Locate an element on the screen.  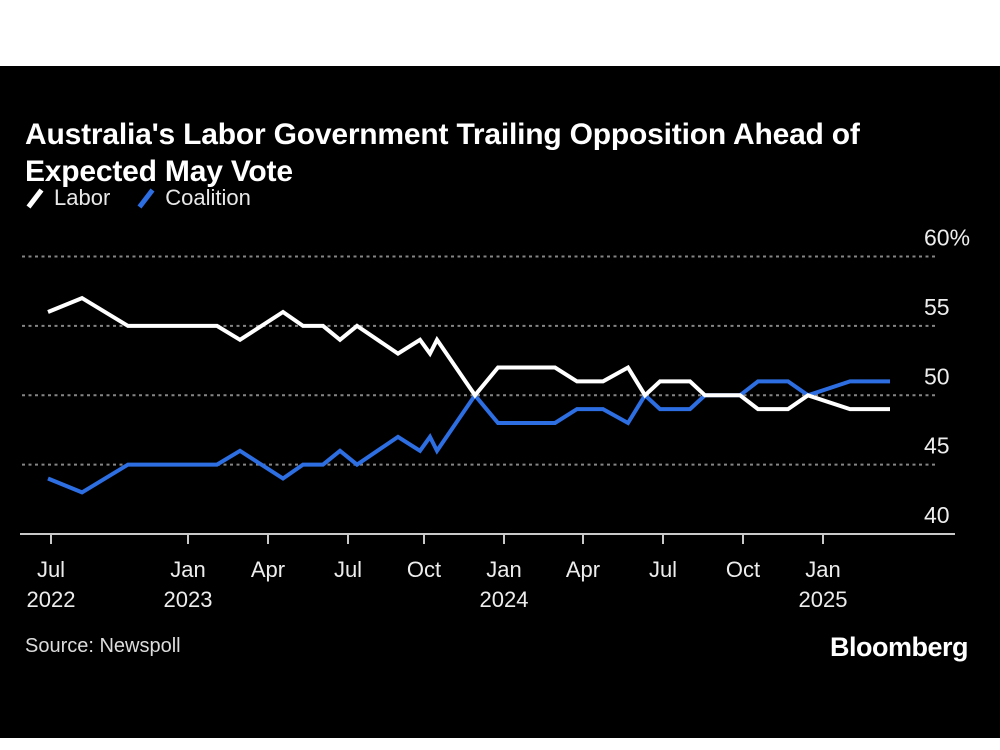
y-axis-label-60: 60% is located at coordinates (947, 238).